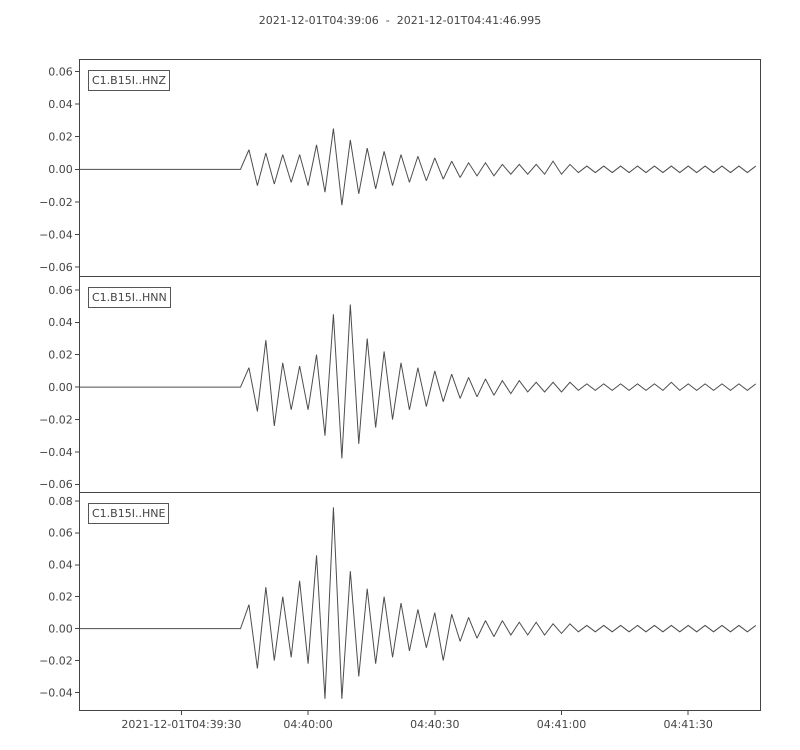 The height and width of the screenshot is (750, 800). Describe the element at coordinates (435, 725) in the screenshot. I see `x-tick-label: 04:40:30` at that location.